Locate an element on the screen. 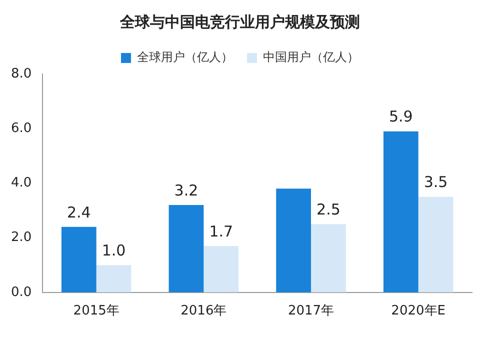  data-label: 1.7 is located at coordinates (221, 231).